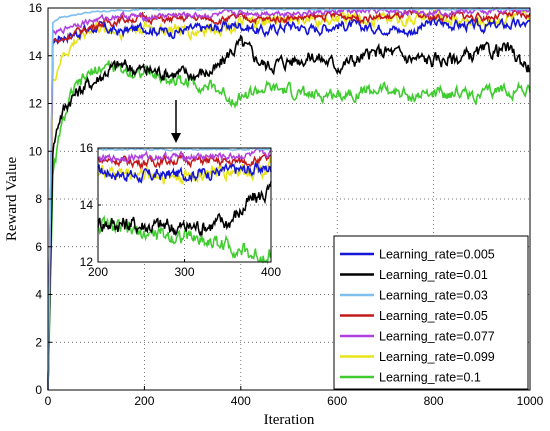 The height and width of the screenshot is (431, 550). What do you see at coordinates (48, 401) in the screenshot?
I see `x-tick-label: 0` at bounding box center [48, 401].